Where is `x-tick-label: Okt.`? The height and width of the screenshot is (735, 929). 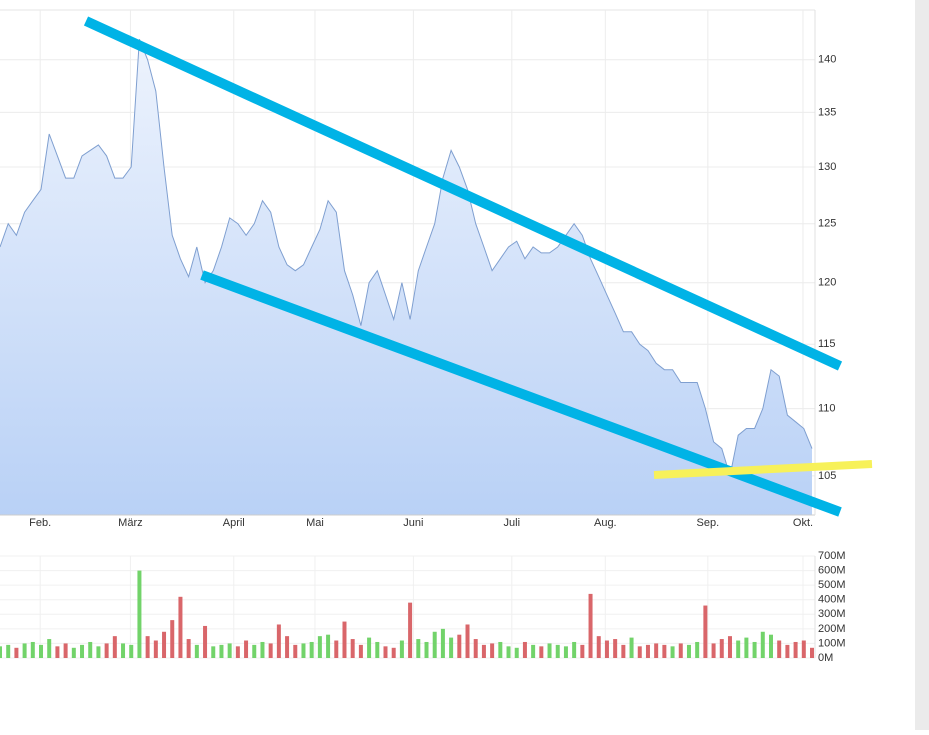 x-tick-label: Okt. is located at coordinates (803, 523).